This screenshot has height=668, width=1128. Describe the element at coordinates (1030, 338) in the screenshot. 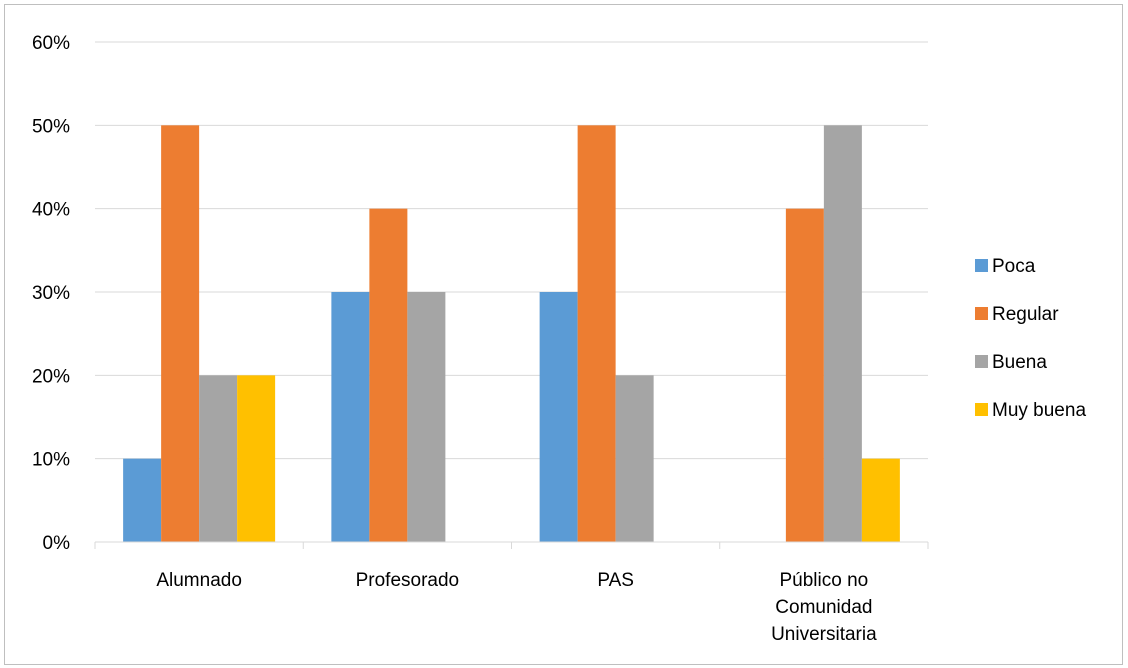

I see `legend: Poca Regular Buena Muy buena` at that location.